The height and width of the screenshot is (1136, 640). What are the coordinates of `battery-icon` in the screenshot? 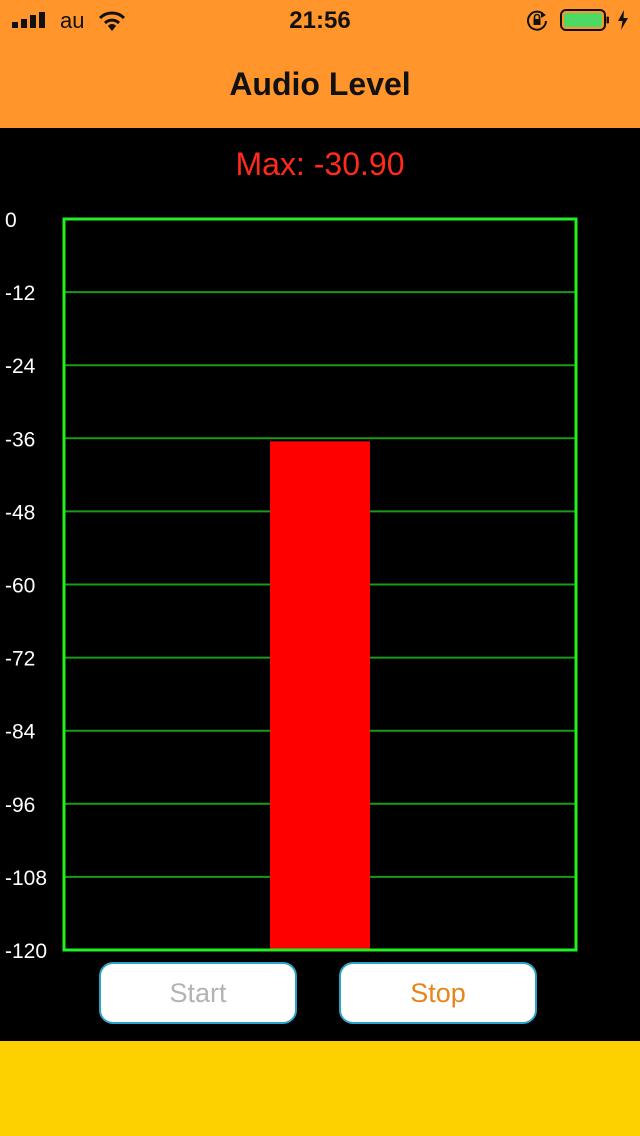 It's located at (584, 20).